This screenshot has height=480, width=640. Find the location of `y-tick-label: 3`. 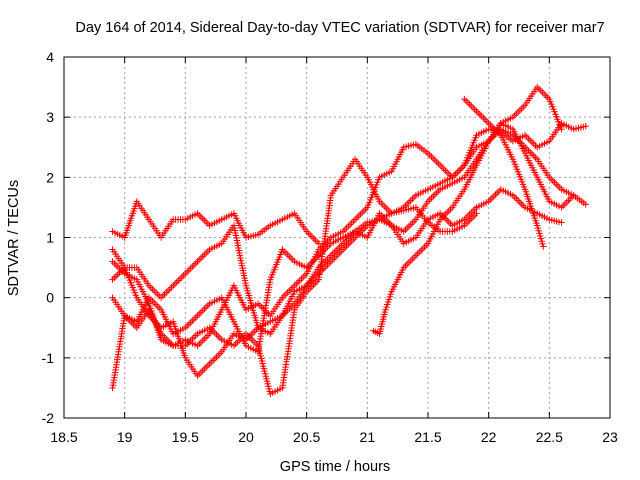

y-tick-label: 3 is located at coordinates (50, 117).